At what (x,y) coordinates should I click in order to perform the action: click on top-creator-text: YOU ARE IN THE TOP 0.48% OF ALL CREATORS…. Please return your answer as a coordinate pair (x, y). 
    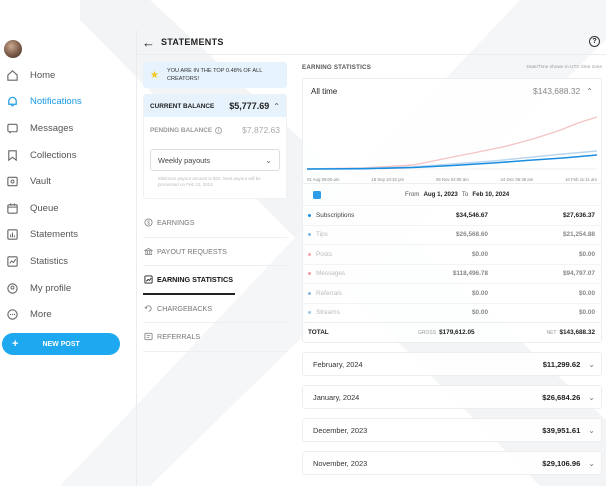
    Looking at the image, I should click on (214, 75).